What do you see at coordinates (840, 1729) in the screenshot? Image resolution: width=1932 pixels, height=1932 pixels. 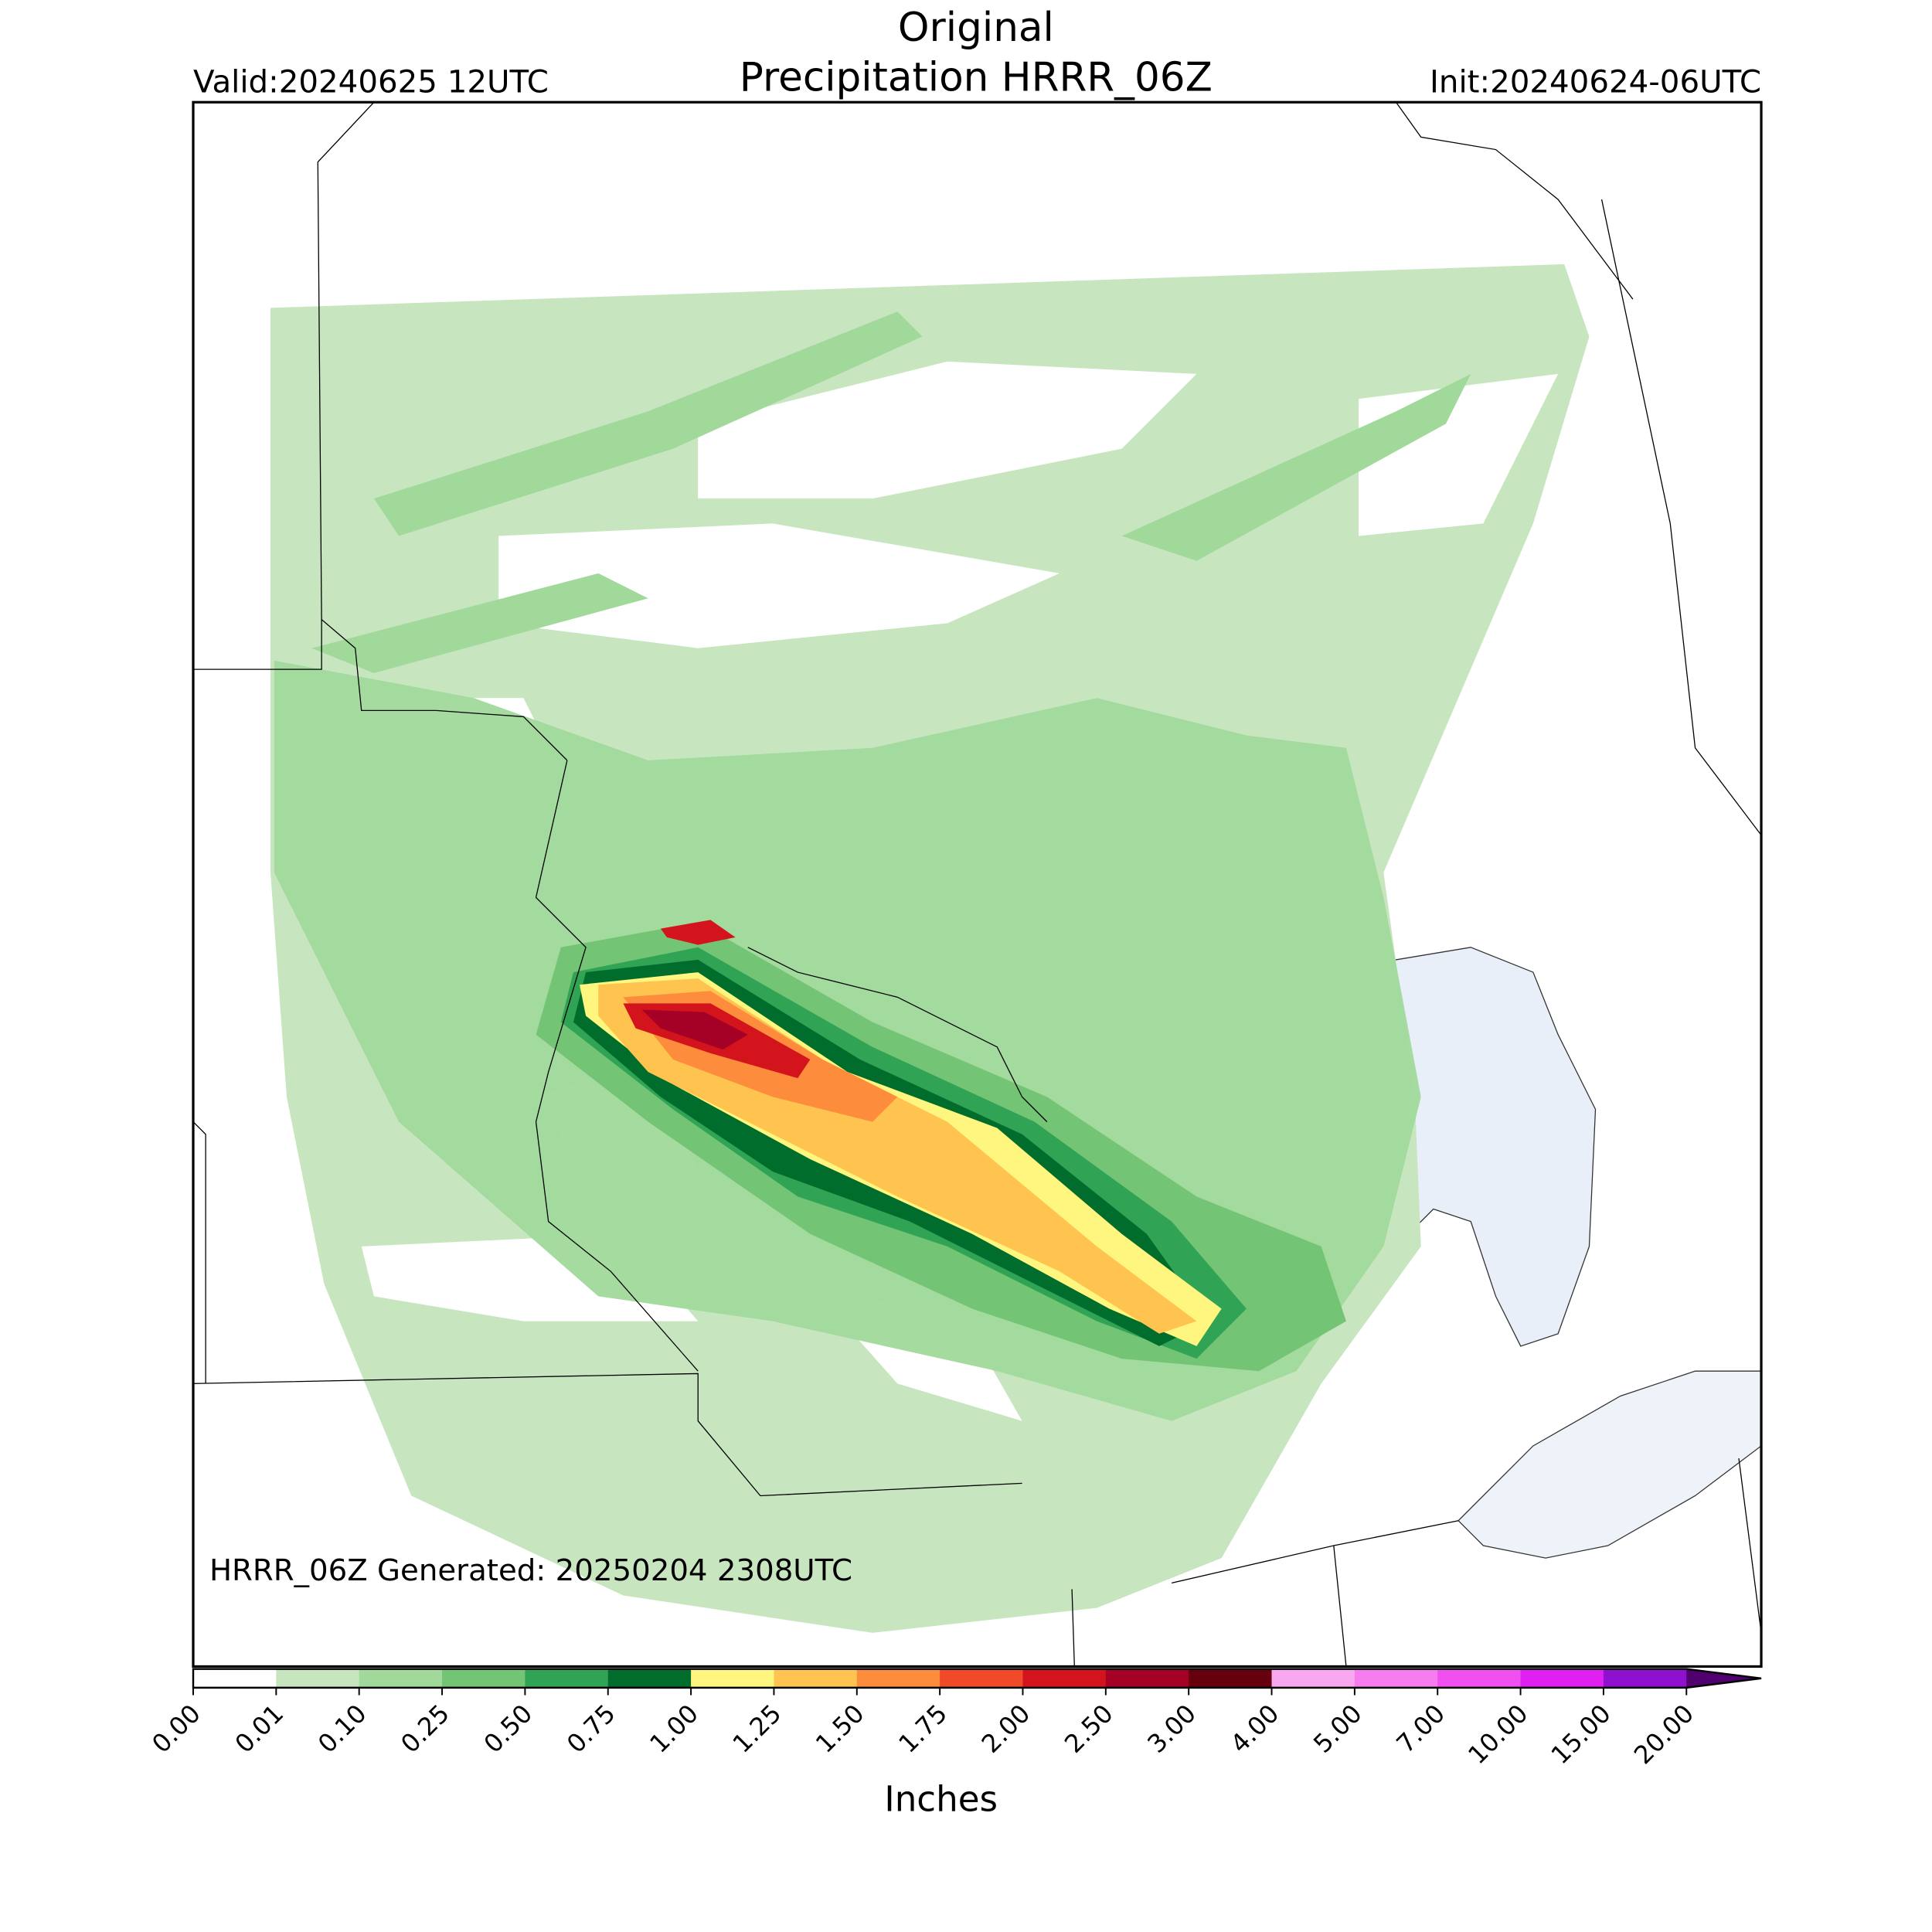 I see `colorbar-tick-label: 1.50` at bounding box center [840, 1729].